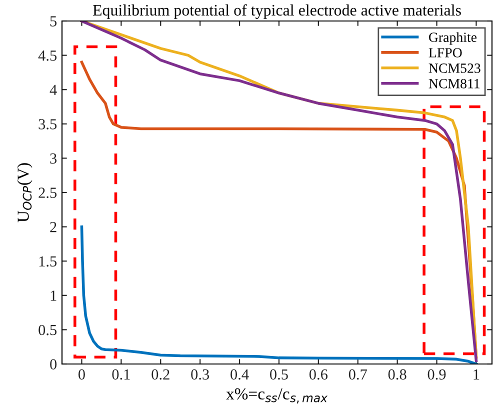 The height and width of the screenshot is (416, 493). What do you see at coordinates (53, 158) in the screenshot?
I see `y-tick-label: 3` at bounding box center [53, 158].